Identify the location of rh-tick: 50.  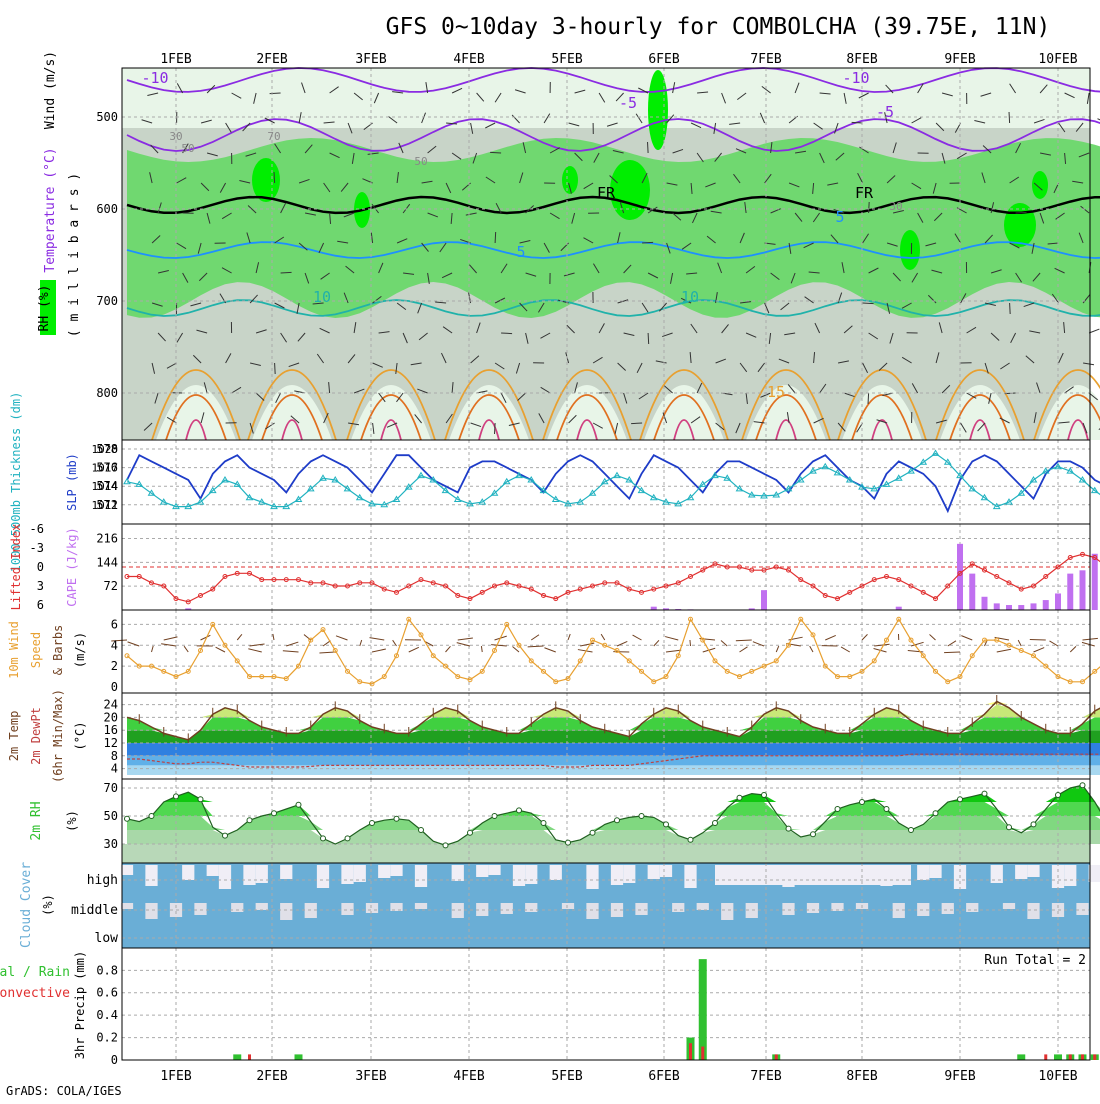
(111, 816).